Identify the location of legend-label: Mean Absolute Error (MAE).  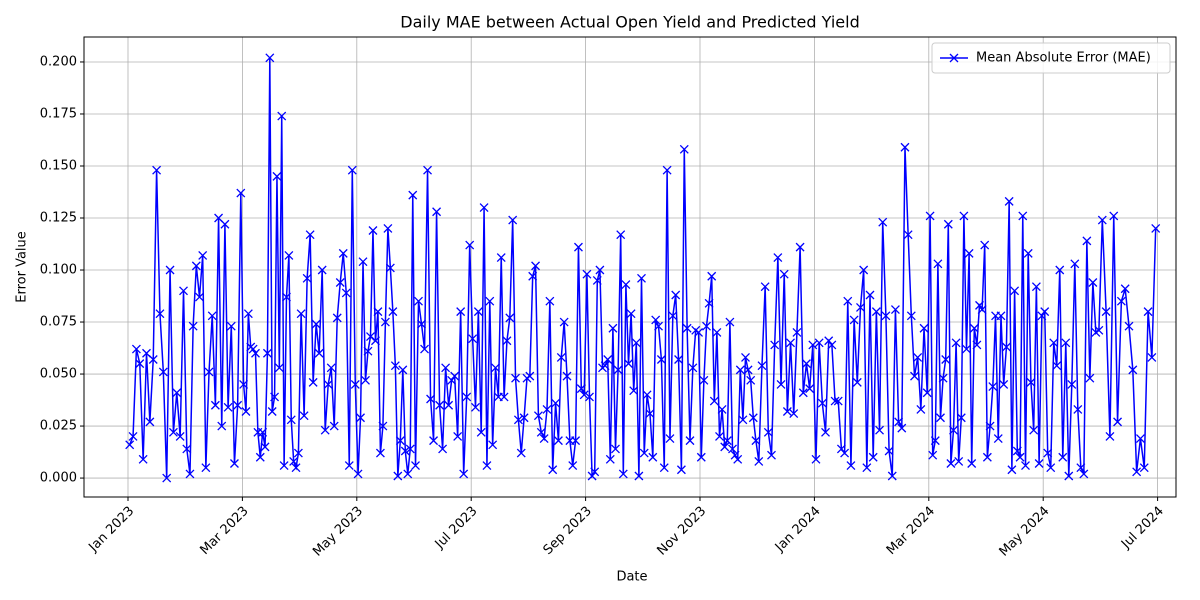
(1063, 58).